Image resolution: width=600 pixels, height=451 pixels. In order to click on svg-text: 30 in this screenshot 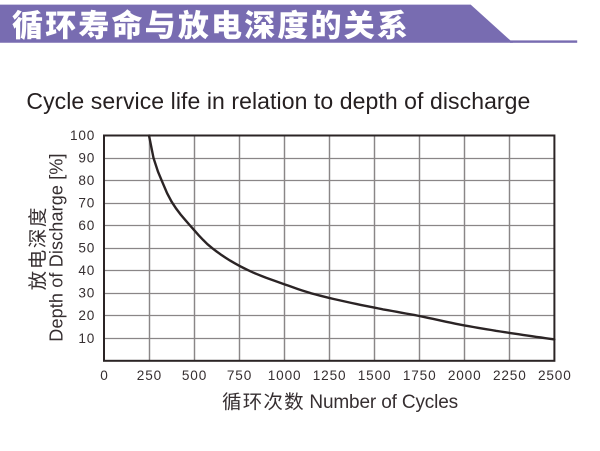, I will do `click(86, 293)`.